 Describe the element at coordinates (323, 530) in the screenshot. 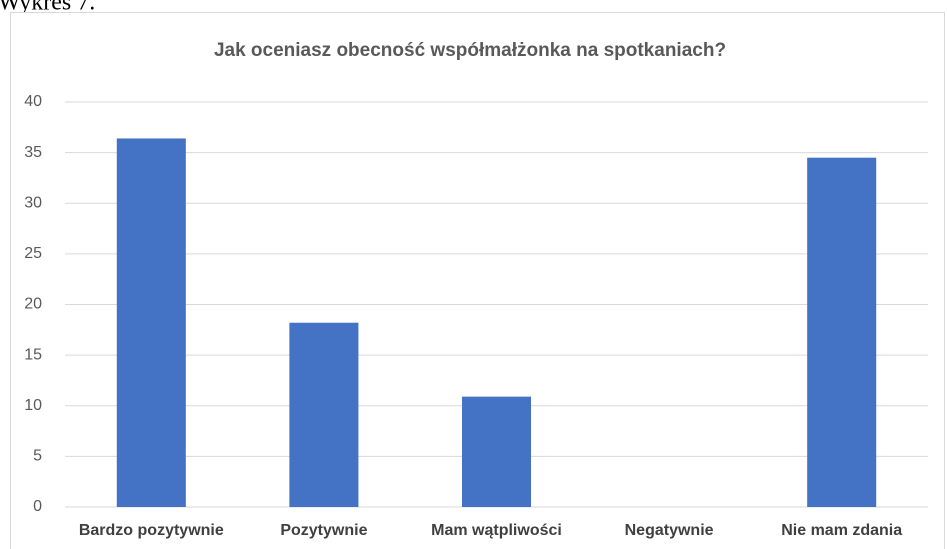

I see `x-tick-label: Pozytywnie` at that location.